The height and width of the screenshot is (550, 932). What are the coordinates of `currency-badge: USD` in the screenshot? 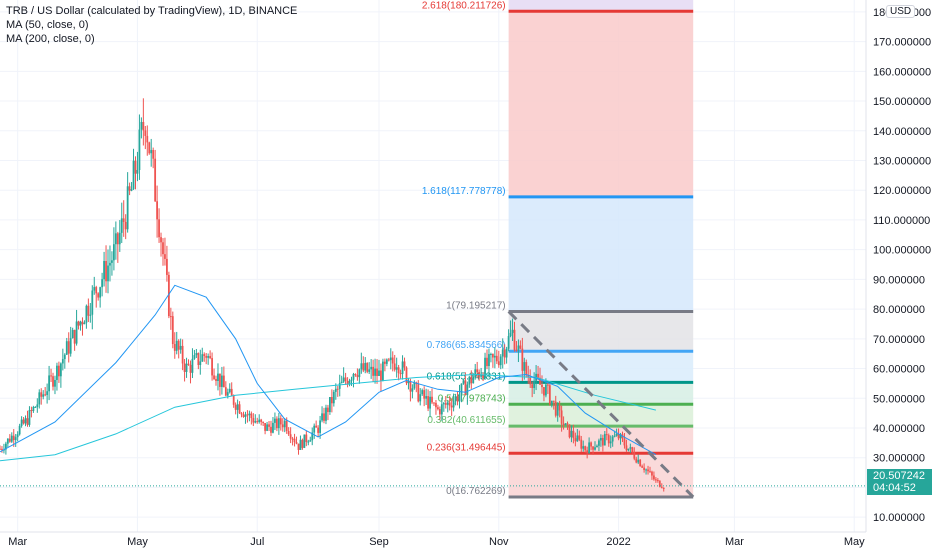 It's located at (901, 11).